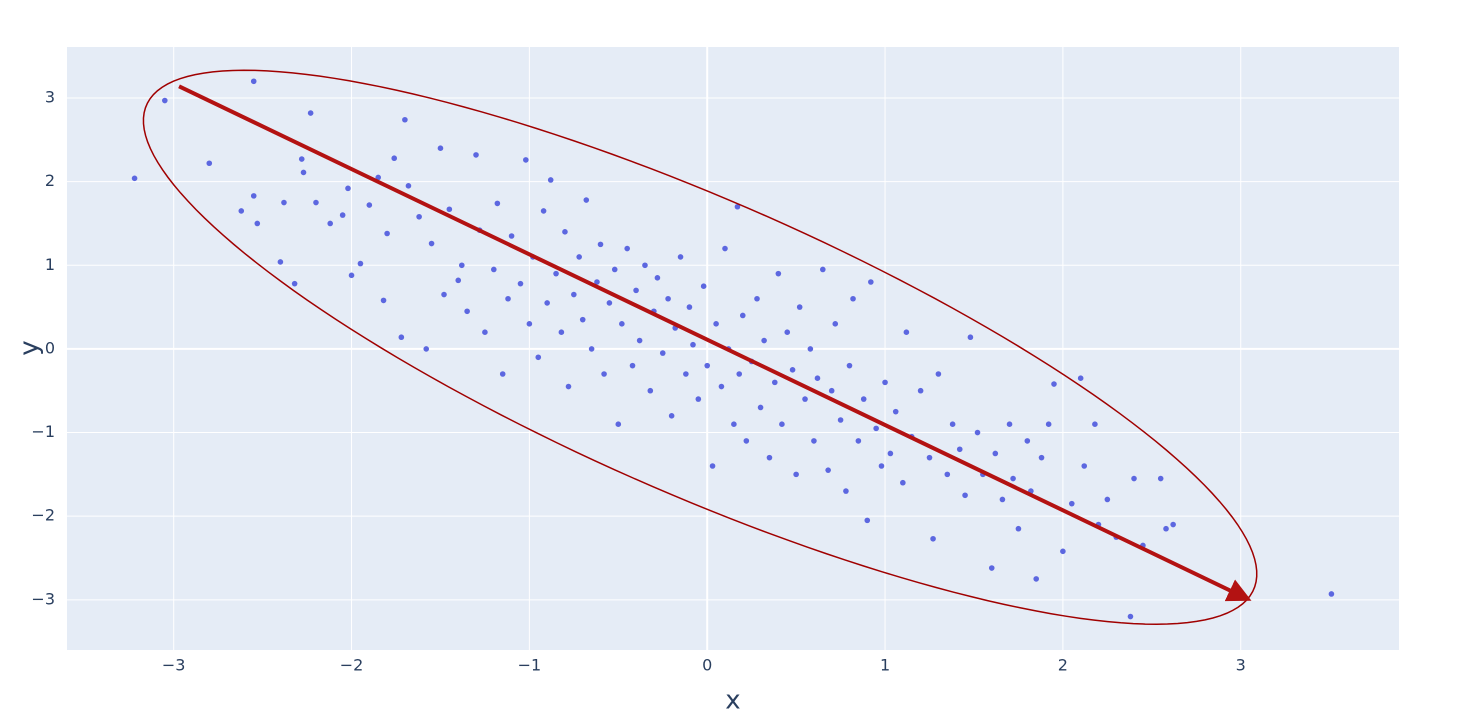 The height and width of the screenshot is (720, 1463). What do you see at coordinates (50, 264) in the screenshot?
I see `y-tick-label: 1` at bounding box center [50, 264].